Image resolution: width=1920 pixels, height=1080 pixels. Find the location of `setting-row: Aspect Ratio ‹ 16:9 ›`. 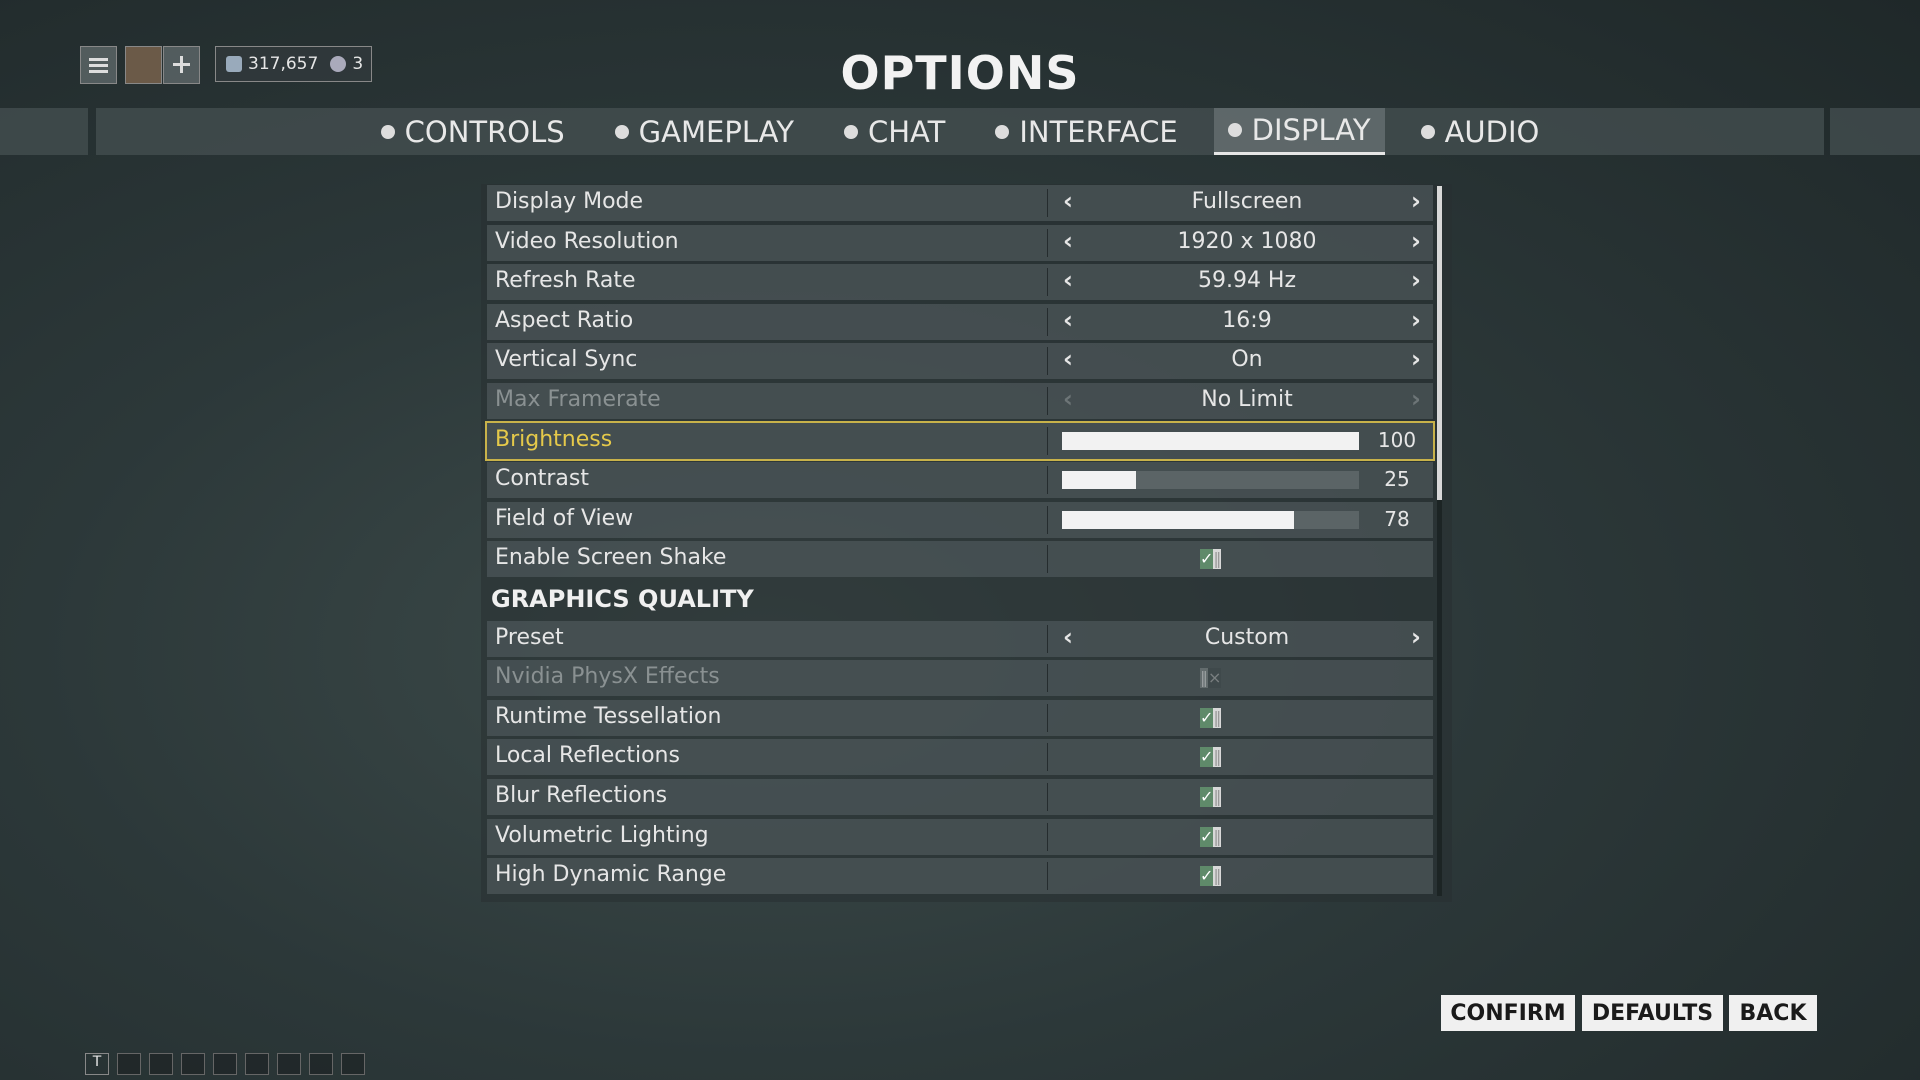

setting-row: Aspect Ratio ‹ 16:9 › is located at coordinates (960, 321).